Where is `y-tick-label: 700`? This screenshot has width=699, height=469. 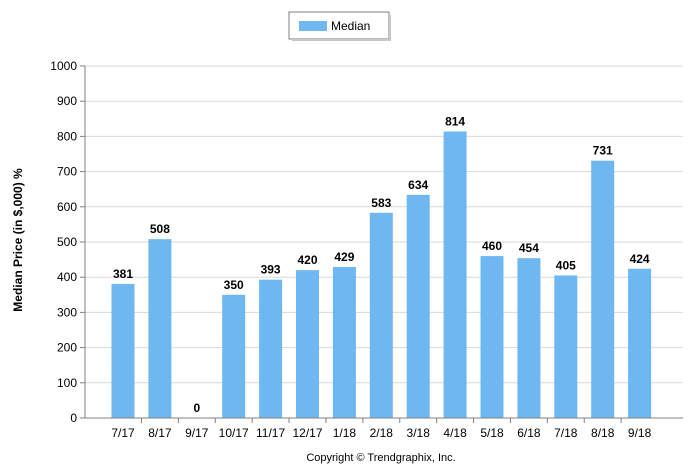
y-tick-label: 700 is located at coordinates (67, 172).